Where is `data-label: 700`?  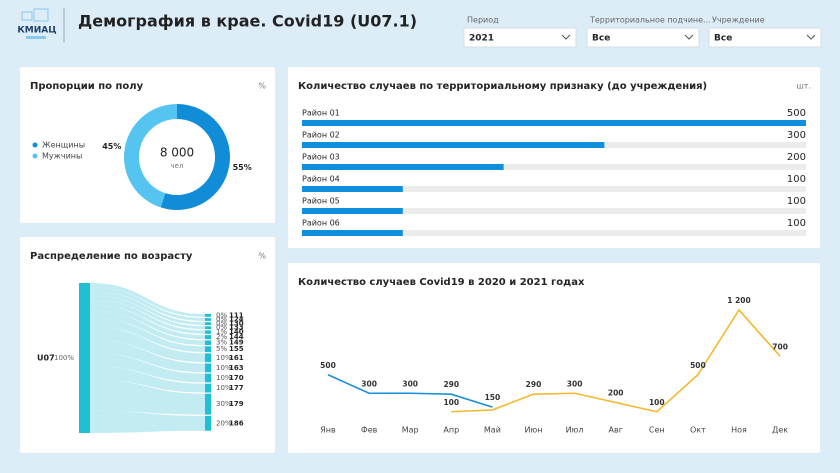 data-label: 700 is located at coordinates (780, 346).